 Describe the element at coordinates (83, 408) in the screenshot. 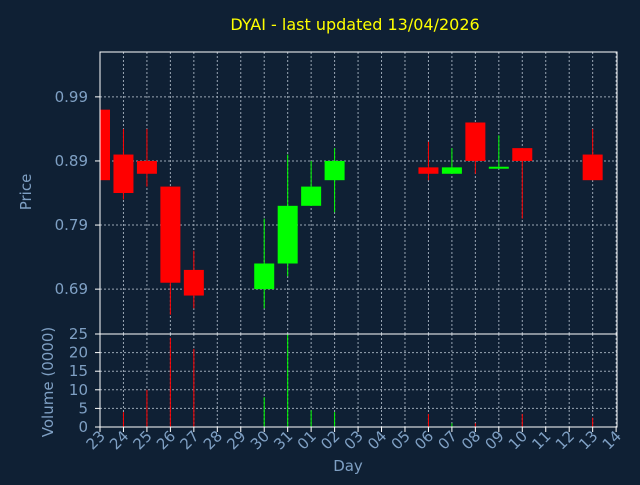

I see `volume-tick-label: 5` at that location.